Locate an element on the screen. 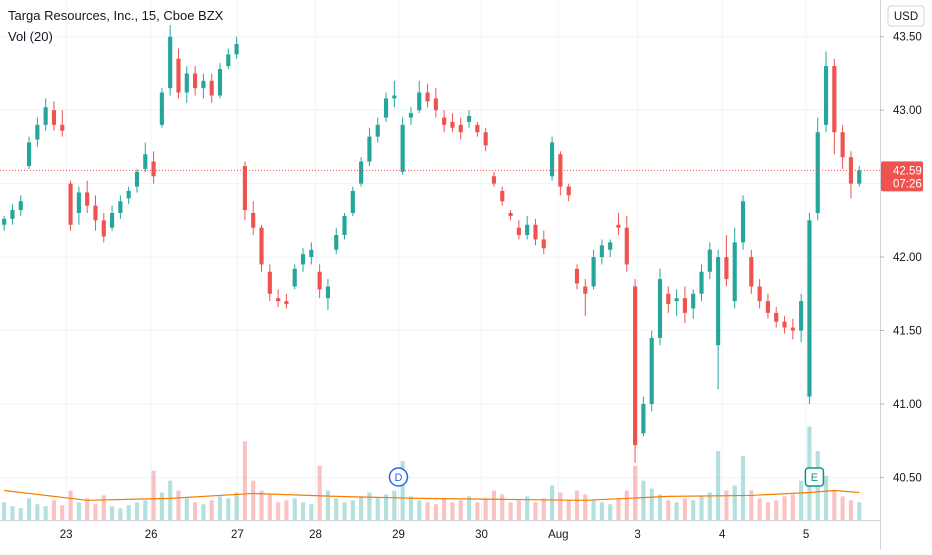  currency: USD is located at coordinates (906, 17).